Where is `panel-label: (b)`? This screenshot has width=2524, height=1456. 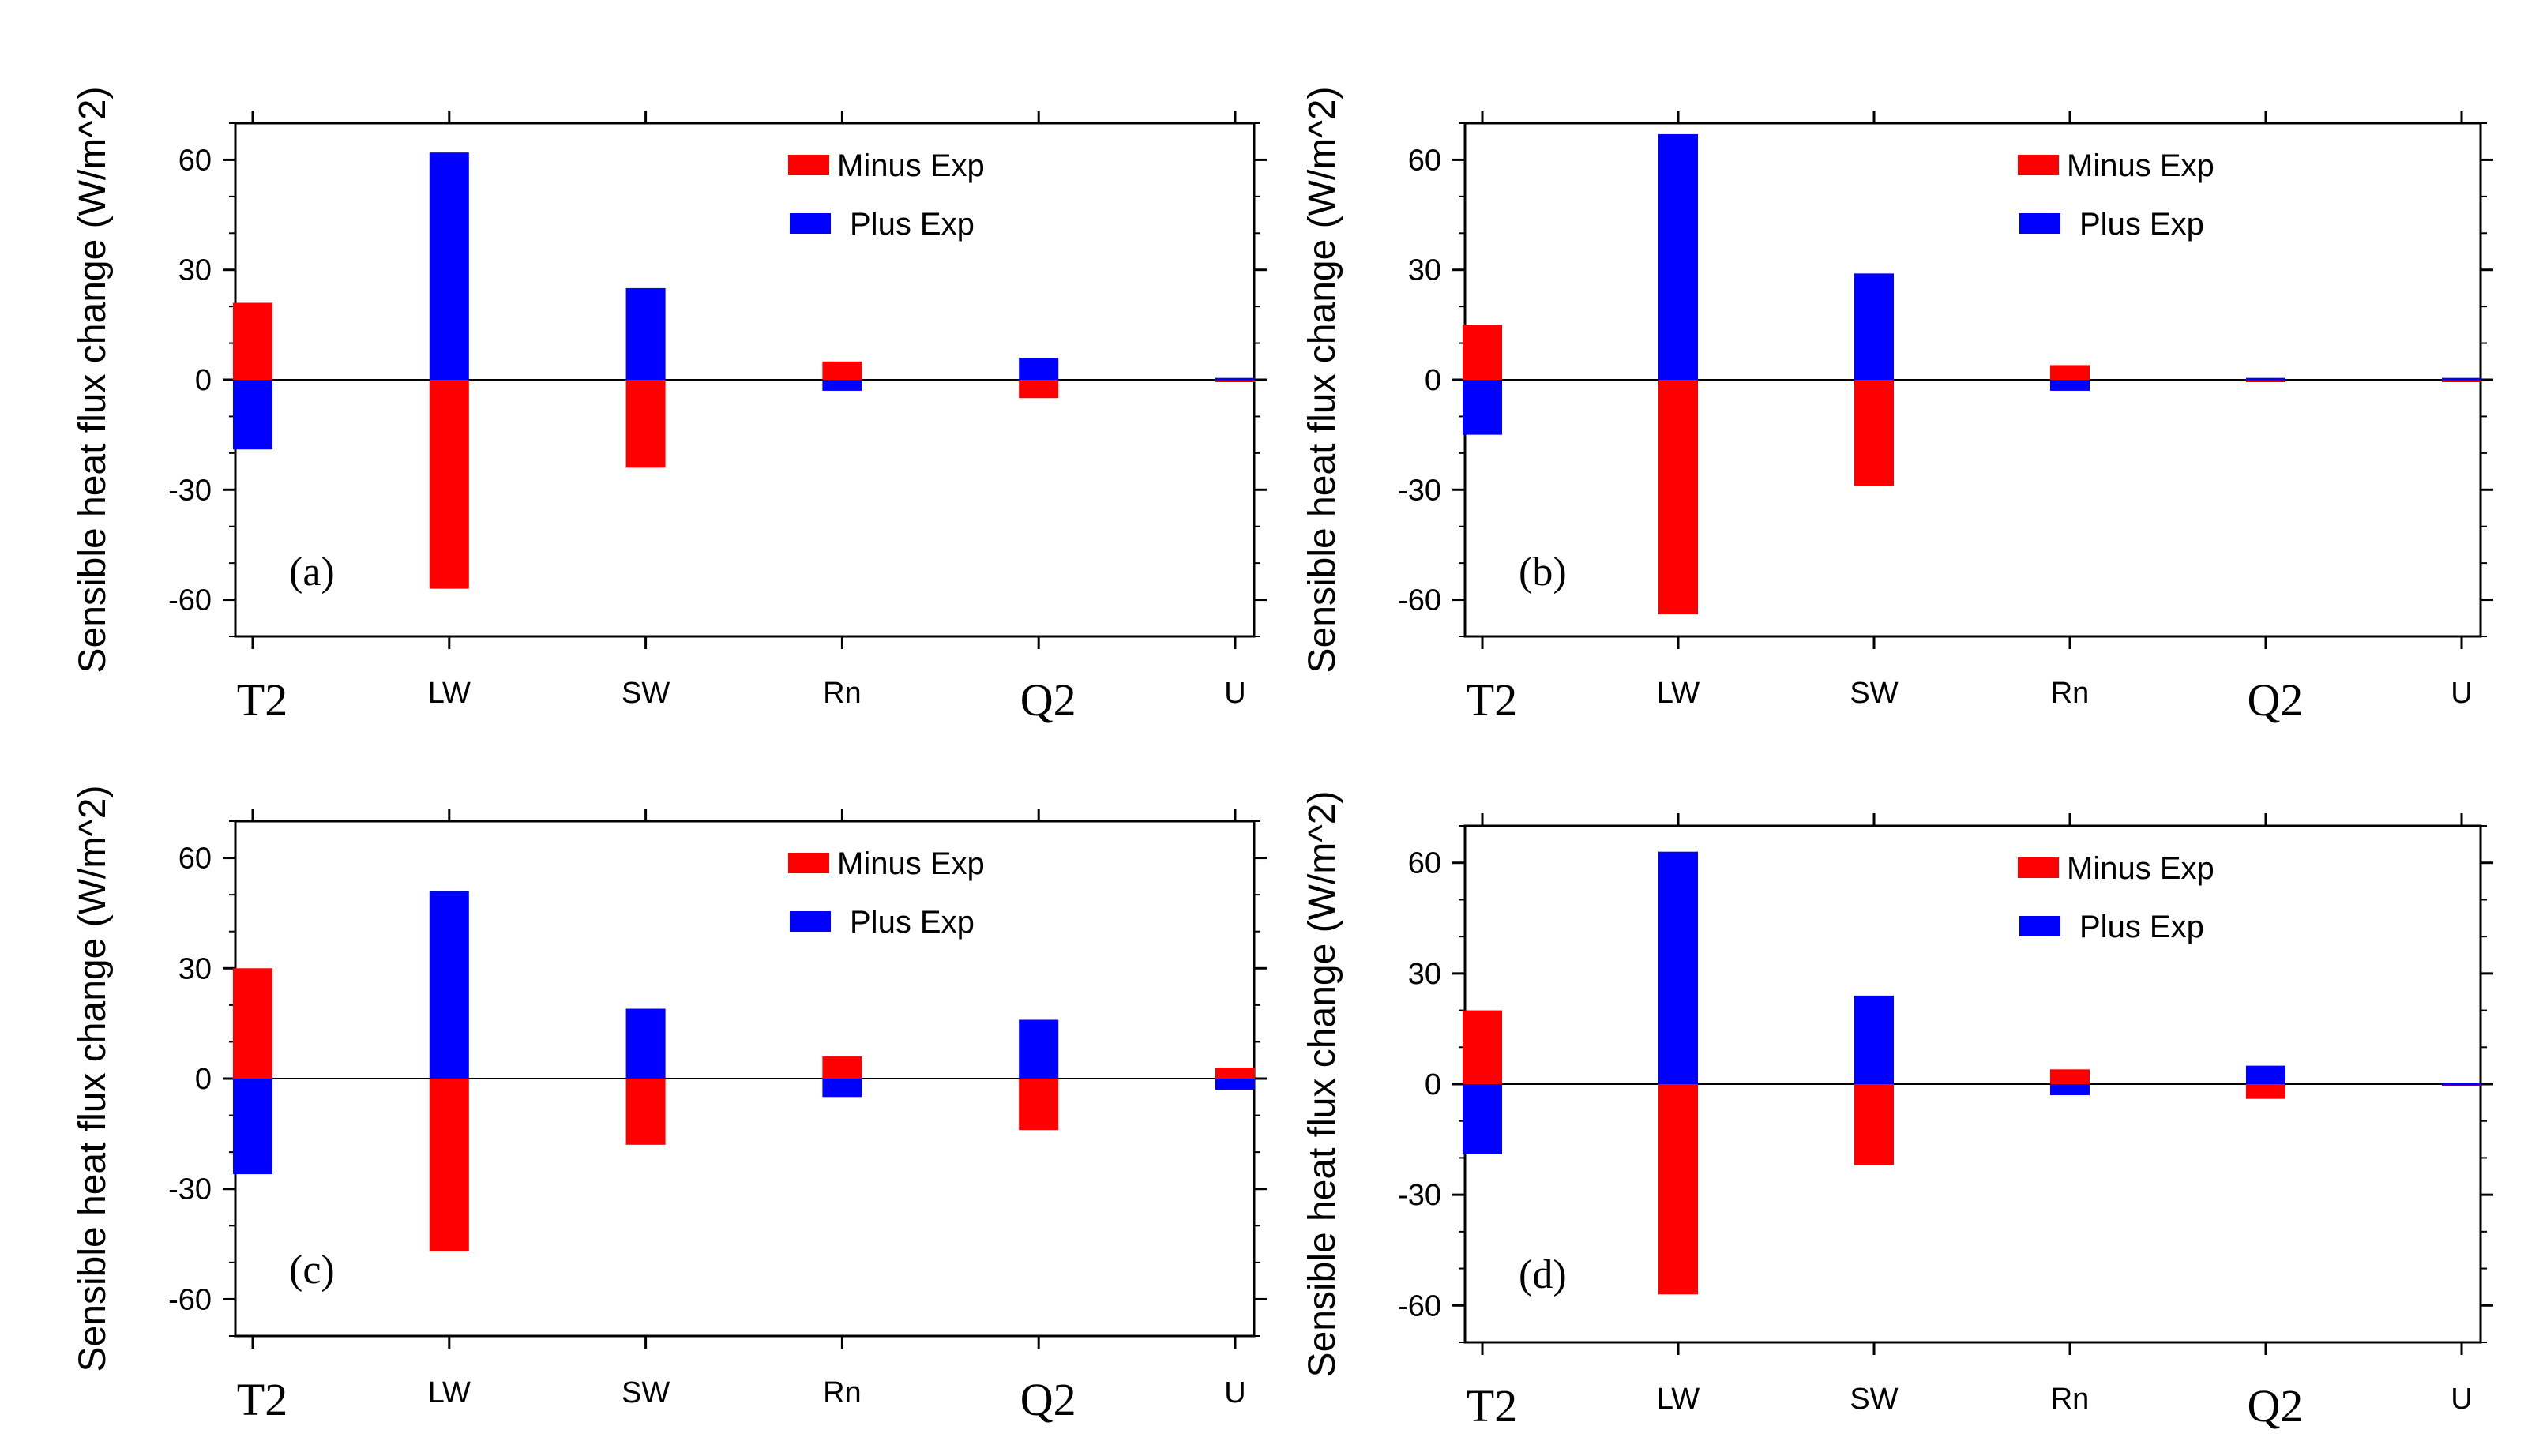
panel-label: (b) is located at coordinates (1543, 572).